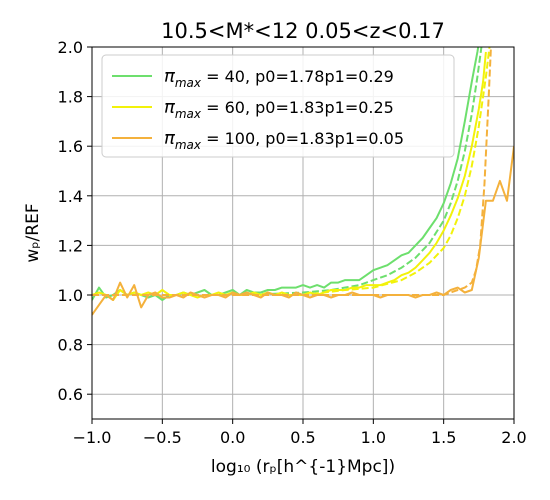 The height and width of the screenshot is (500, 550). I want to click on x-tick-label: −1.0, so click(92, 437).